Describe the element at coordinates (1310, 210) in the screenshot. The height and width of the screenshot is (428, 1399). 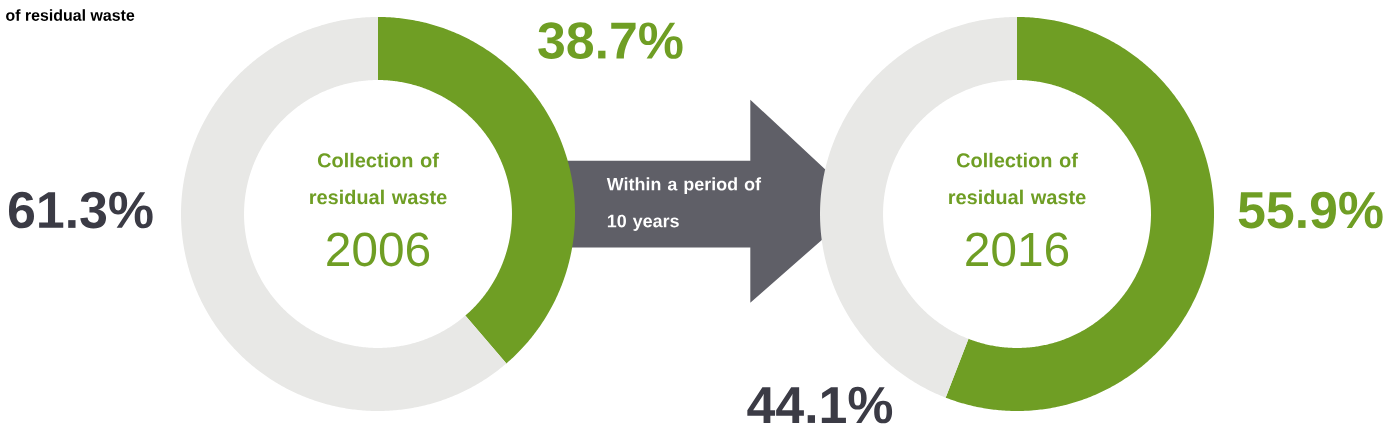
I see `data-label: 55.9%` at that location.